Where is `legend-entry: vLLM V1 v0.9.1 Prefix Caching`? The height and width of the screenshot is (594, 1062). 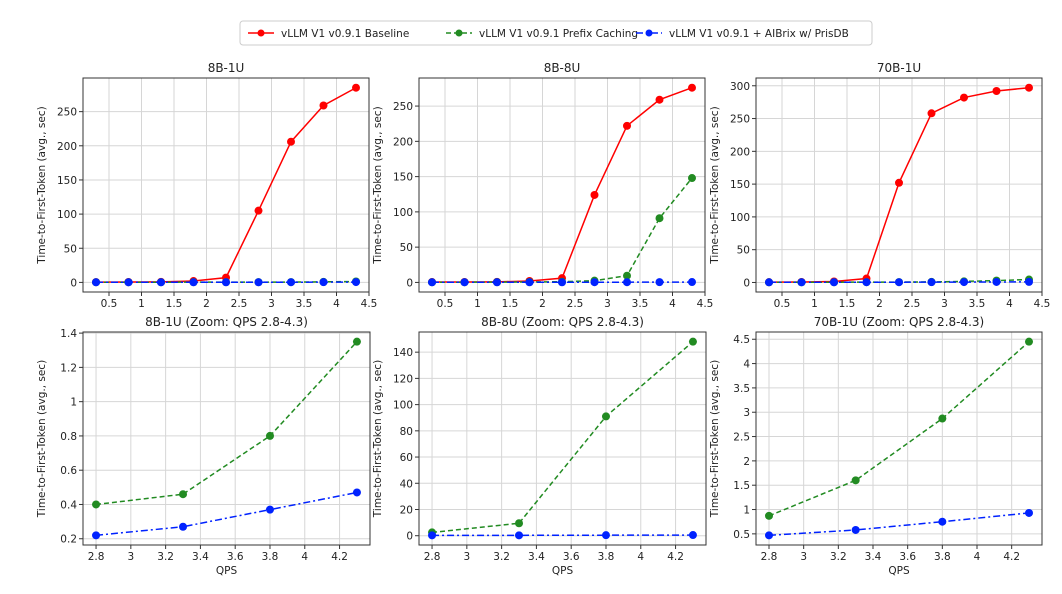 legend-entry: vLLM V1 v0.9.1 Prefix Caching is located at coordinates (542, 34).